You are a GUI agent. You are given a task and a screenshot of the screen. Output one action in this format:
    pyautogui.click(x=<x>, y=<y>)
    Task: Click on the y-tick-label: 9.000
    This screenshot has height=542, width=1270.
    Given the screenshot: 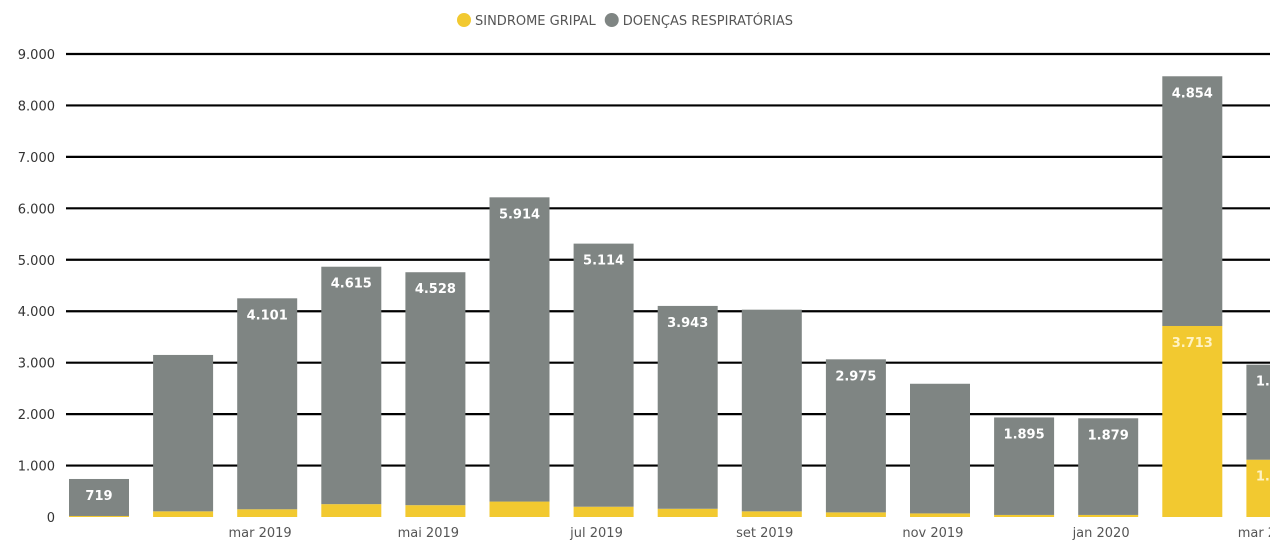 What is the action you would take?
    pyautogui.click(x=36, y=55)
    